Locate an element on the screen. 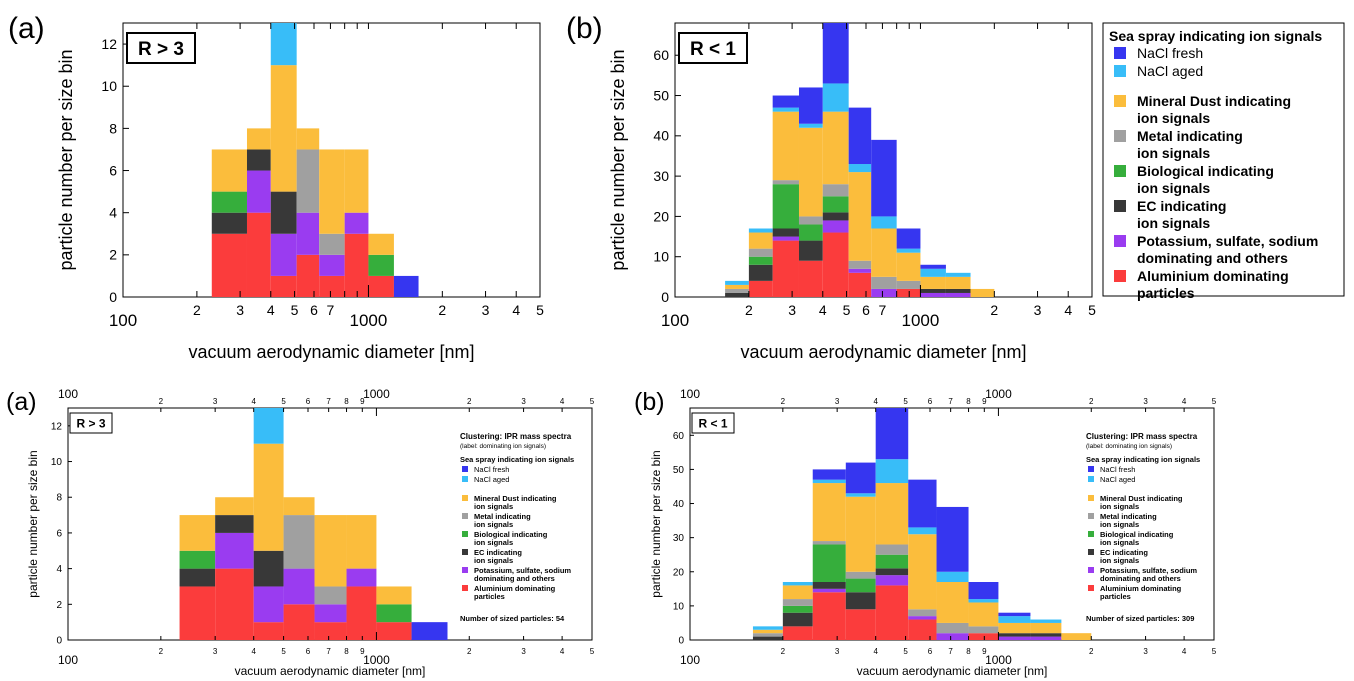 Image resolution: width=1354 pixels, height=681 pixels. y-tick-label: 40 is located at coordinates (661, 136).